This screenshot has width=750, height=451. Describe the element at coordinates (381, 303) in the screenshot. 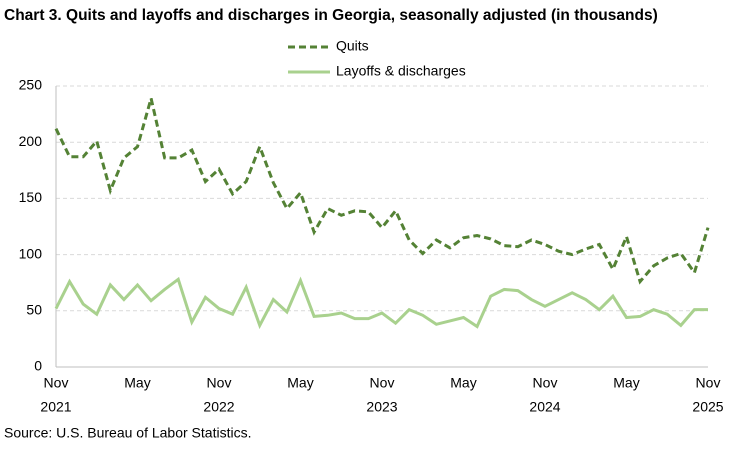

I see `series-line` at that location.